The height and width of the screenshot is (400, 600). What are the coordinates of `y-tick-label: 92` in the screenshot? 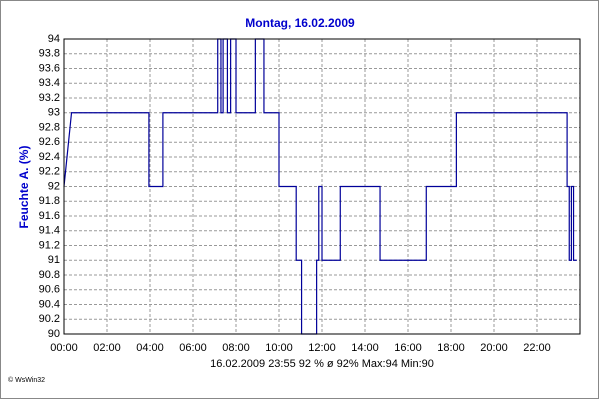 It's located at (54, 186).